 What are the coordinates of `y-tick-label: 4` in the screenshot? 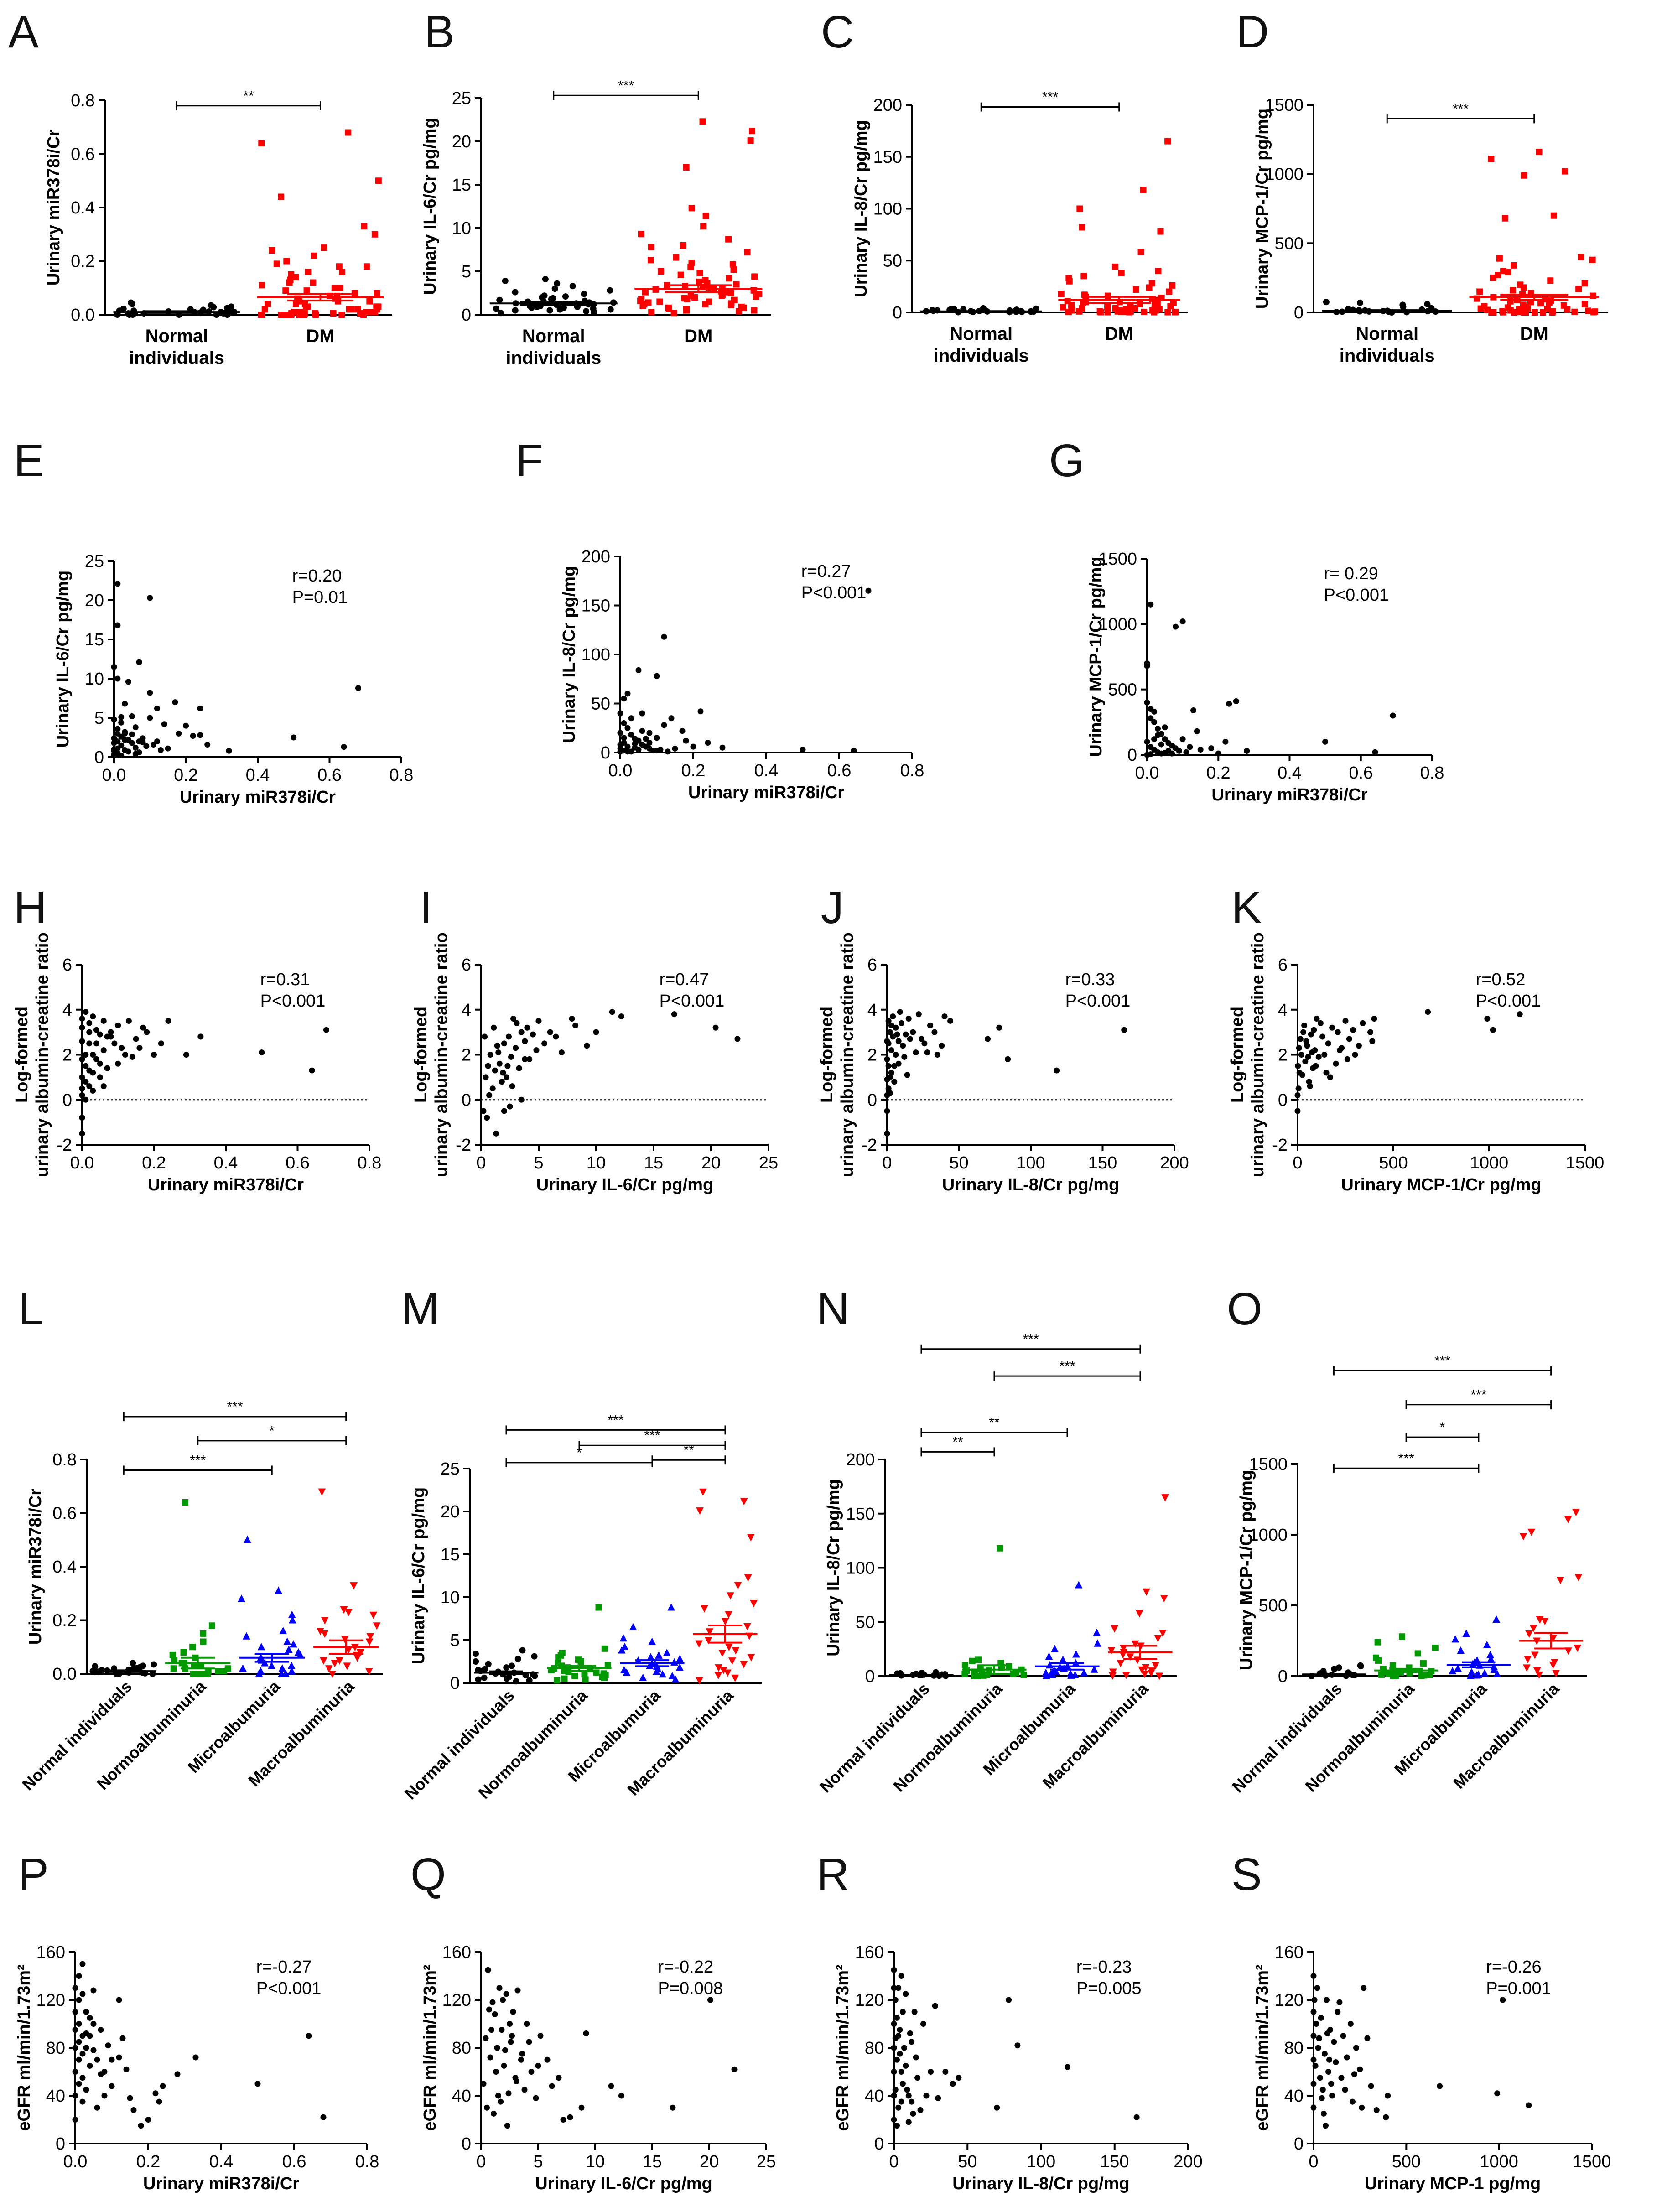 It's located at (466, 1011).